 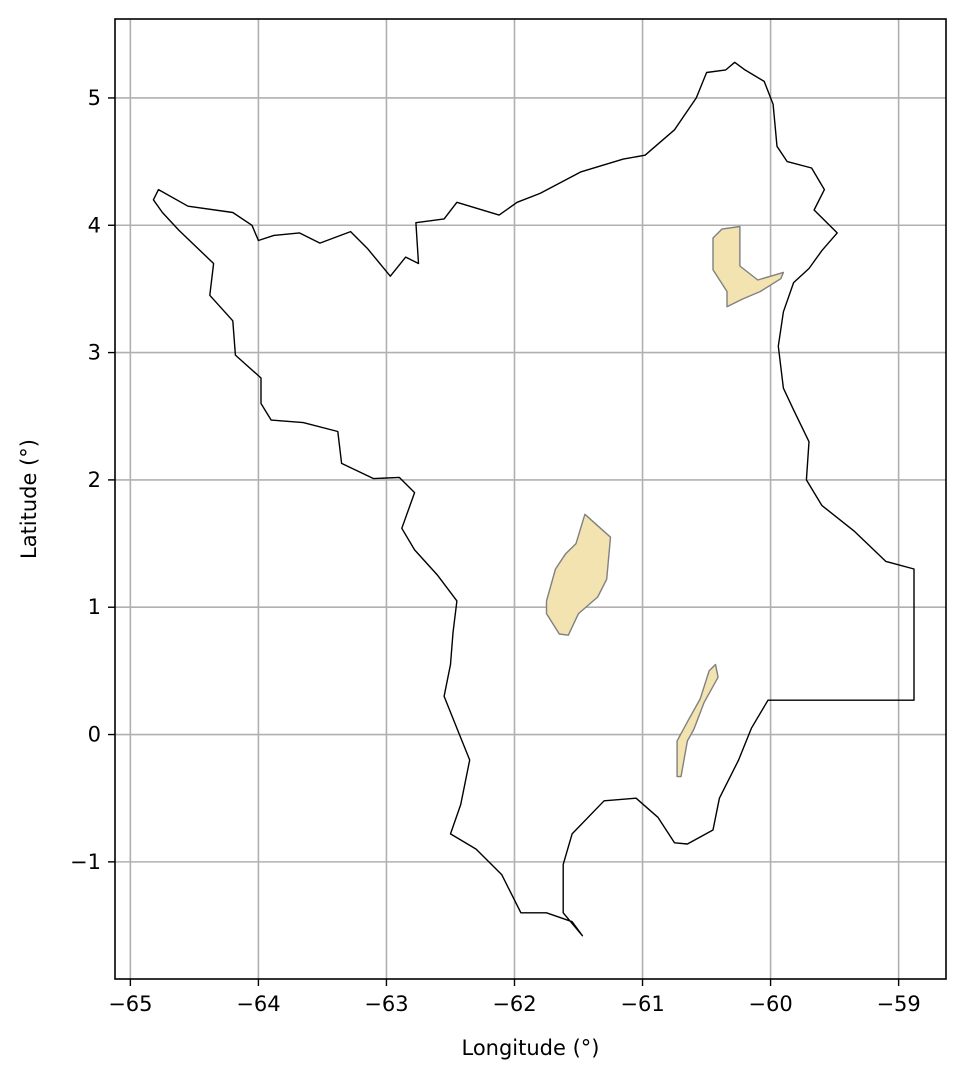 What do you see at coordinates (94, 607) in the screenshot?
I see `y-tick-label: 1` at bounding box center [94, 607].